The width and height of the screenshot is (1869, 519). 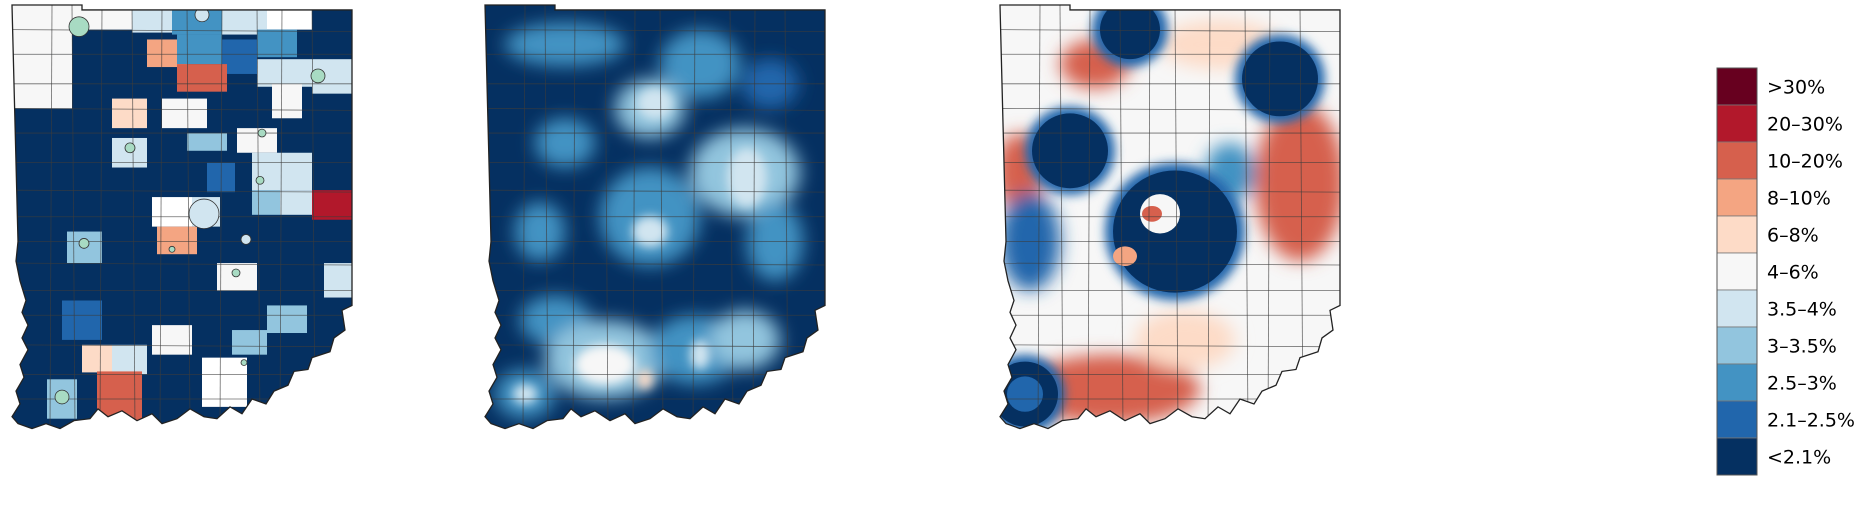 What do you see at coordinates (1793, 236) in the screenshot?
I see `legend-label: 6–8%` at bounding box center [1793, 236].